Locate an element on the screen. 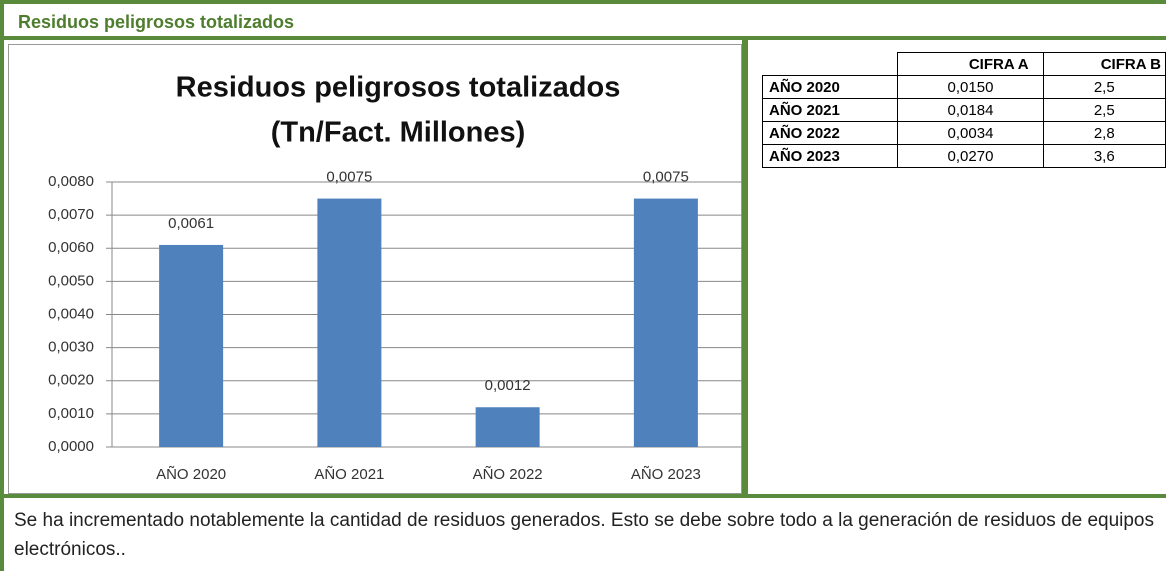  x-tick-label: AÑO 2022 is located at coordinates (508, 474).